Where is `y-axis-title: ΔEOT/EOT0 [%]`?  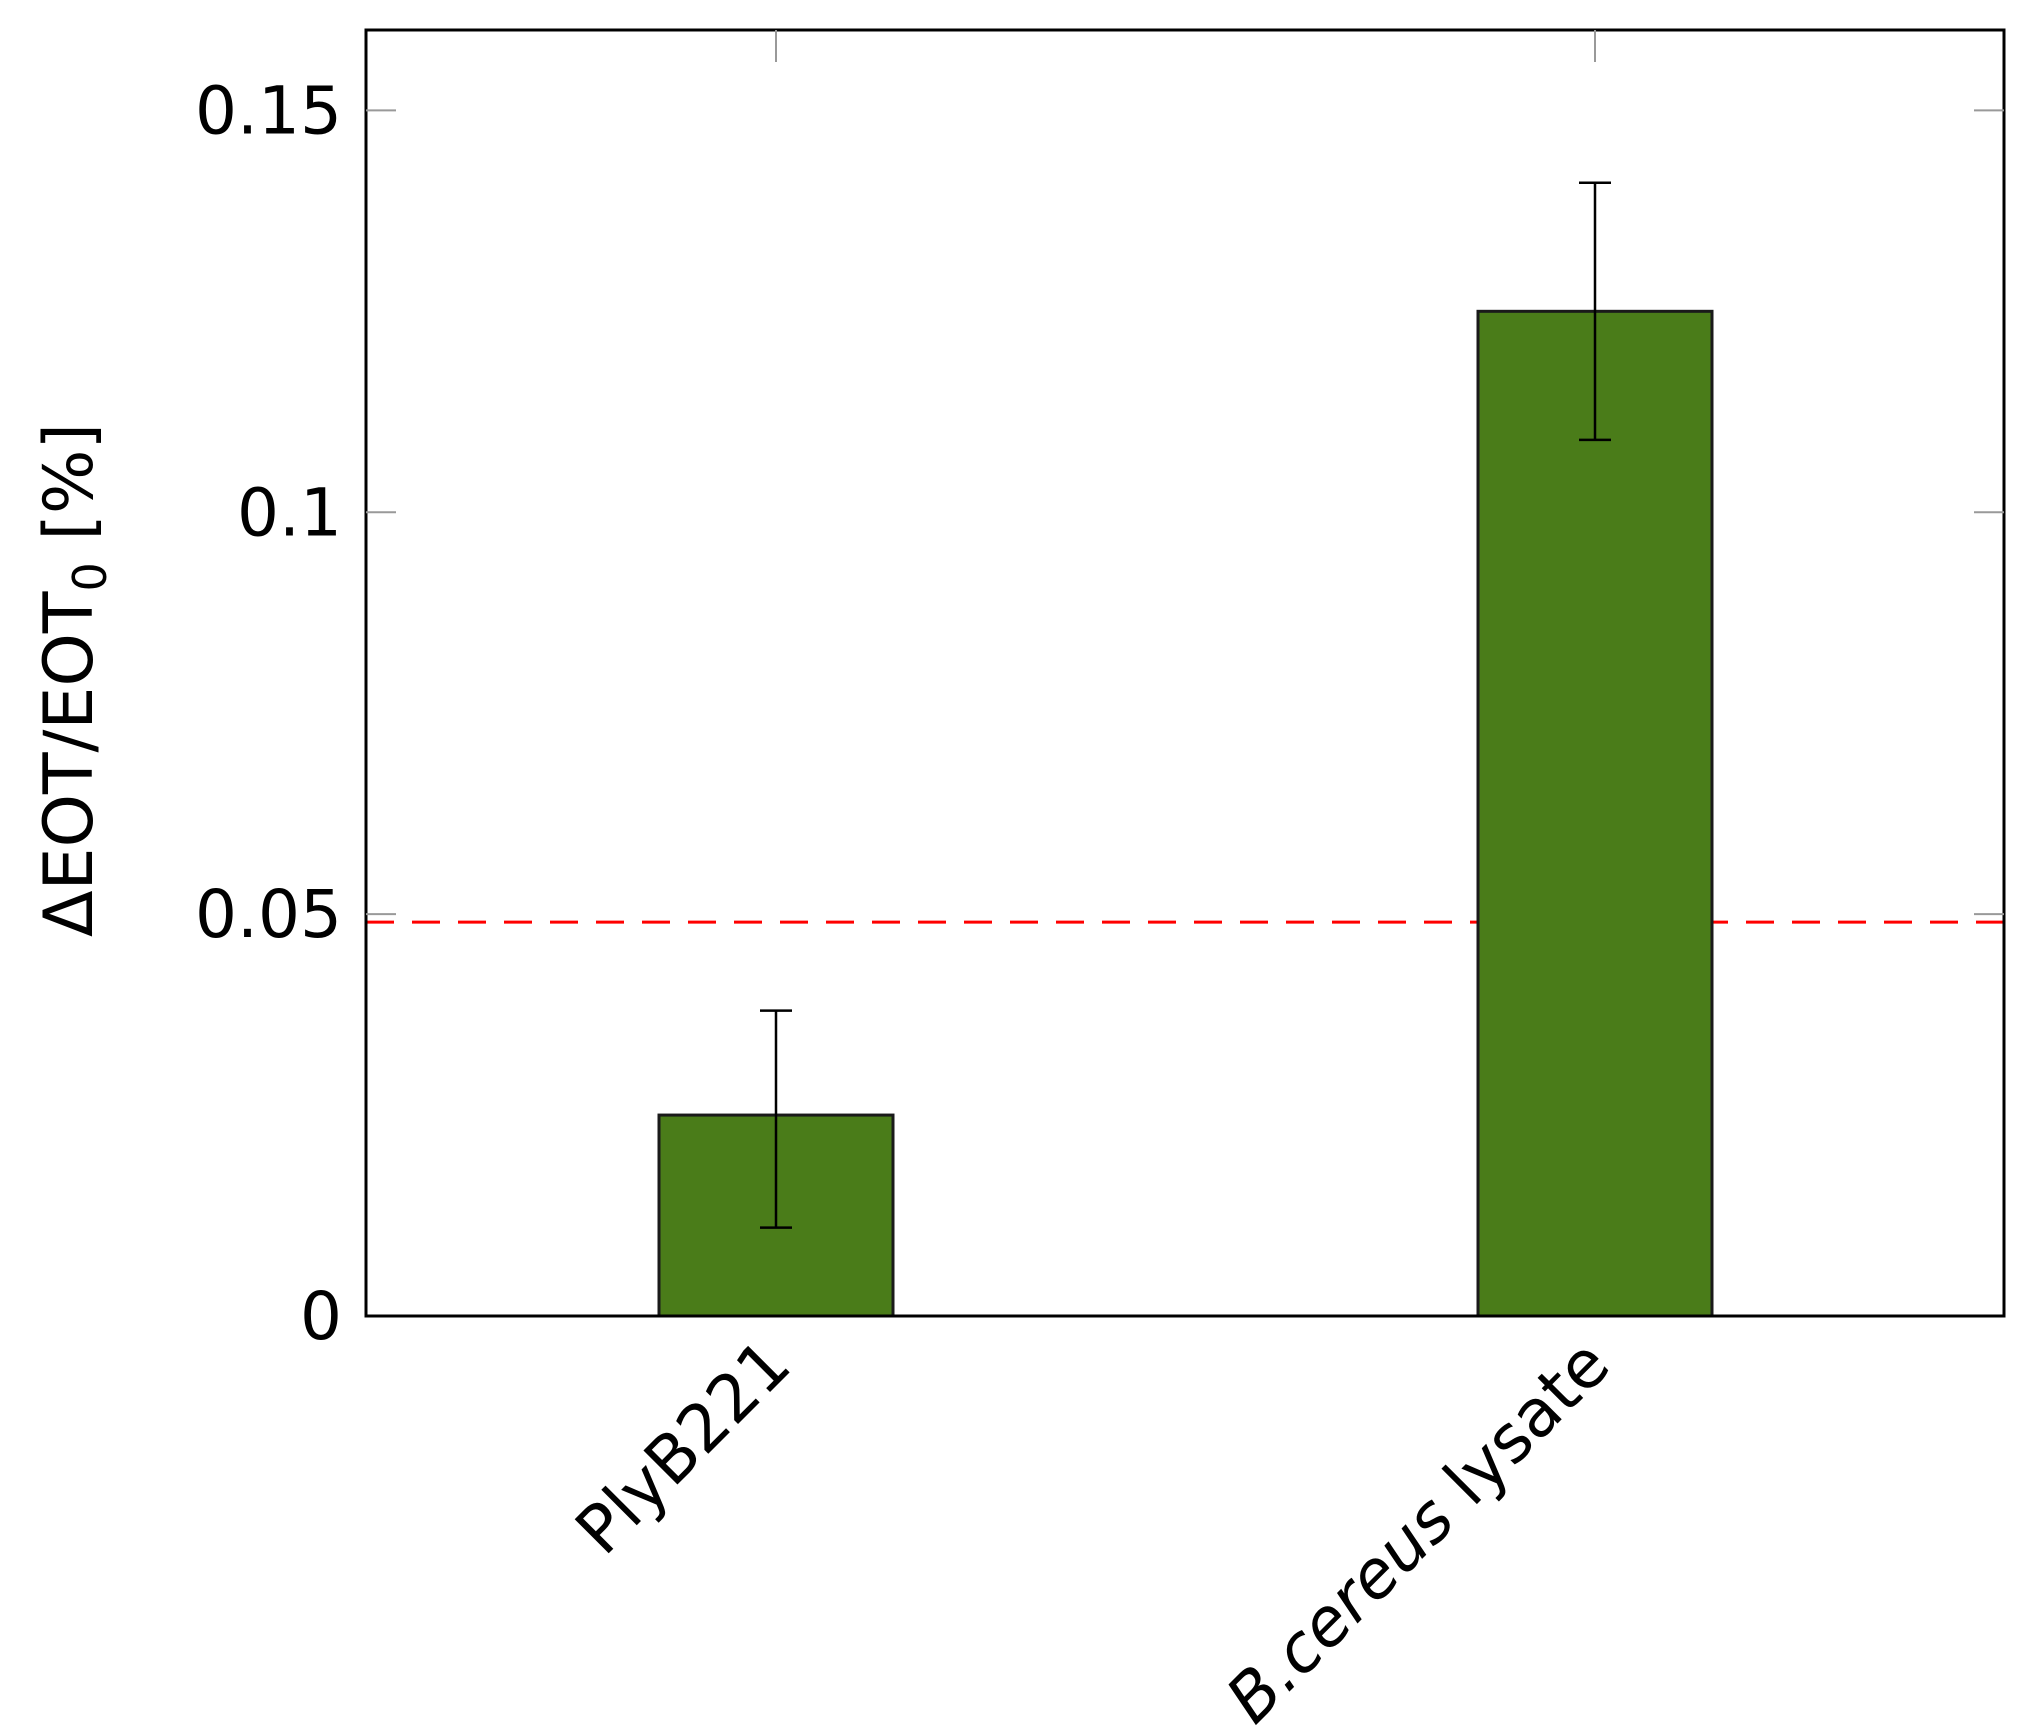
y-axis-title: ΔEOT/EOT0 [%] is located at coordinates (73, 680).